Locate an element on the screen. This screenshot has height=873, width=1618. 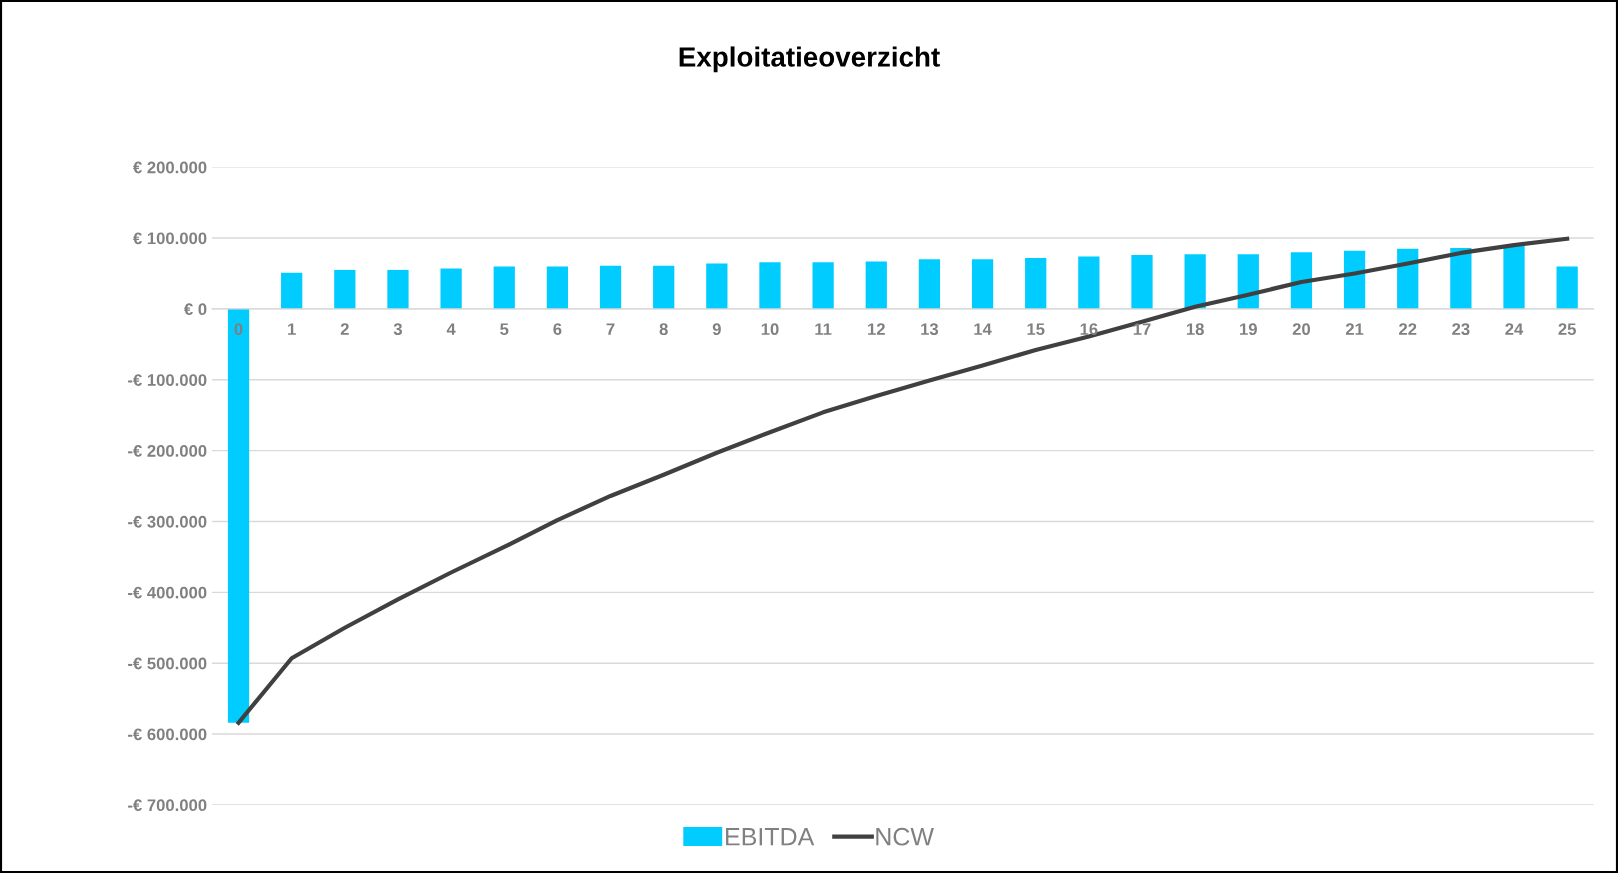
x-tick-label: 22 is located at coordinates (1408, 329).